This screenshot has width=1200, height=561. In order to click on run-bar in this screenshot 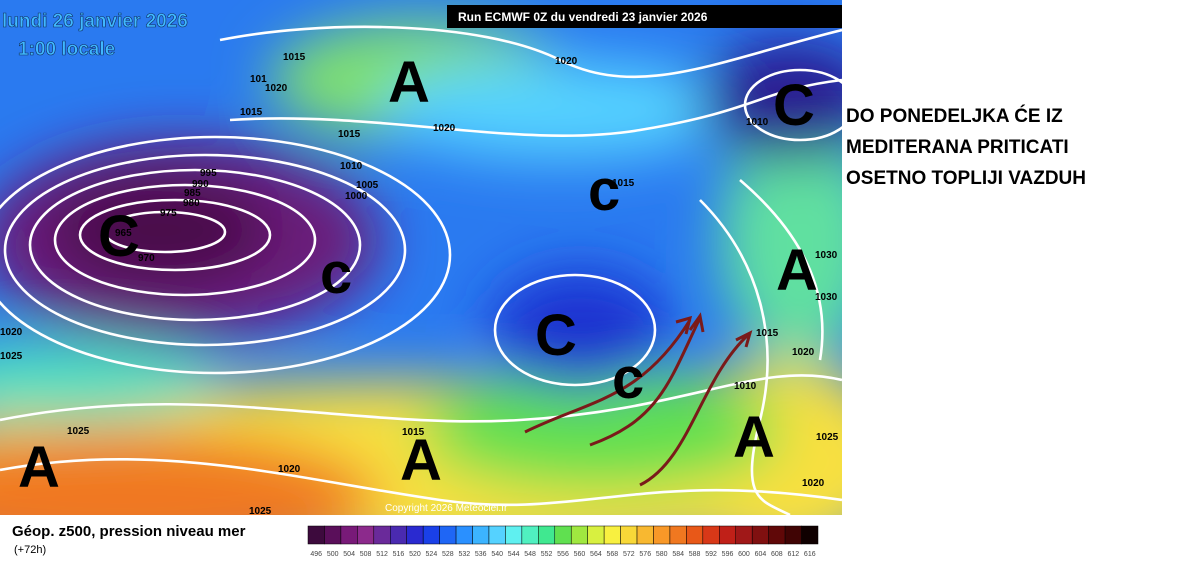, I will do `click(644, 16)`.